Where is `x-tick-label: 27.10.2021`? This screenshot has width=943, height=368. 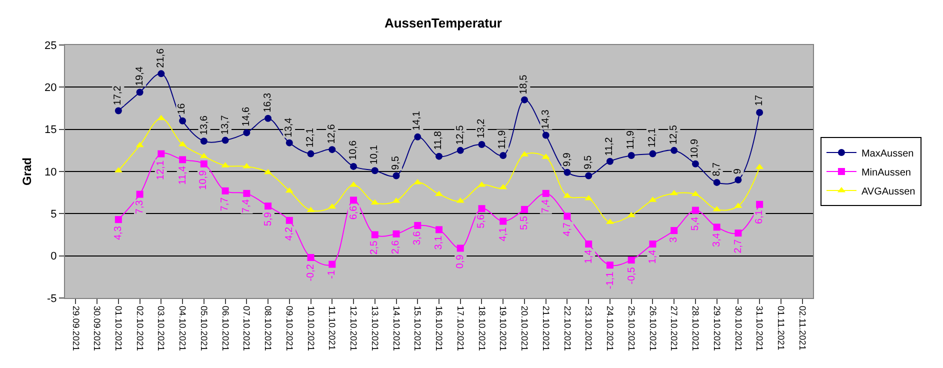 x-tick-label: 27.10.2021 is located at coordinates (674, 328).